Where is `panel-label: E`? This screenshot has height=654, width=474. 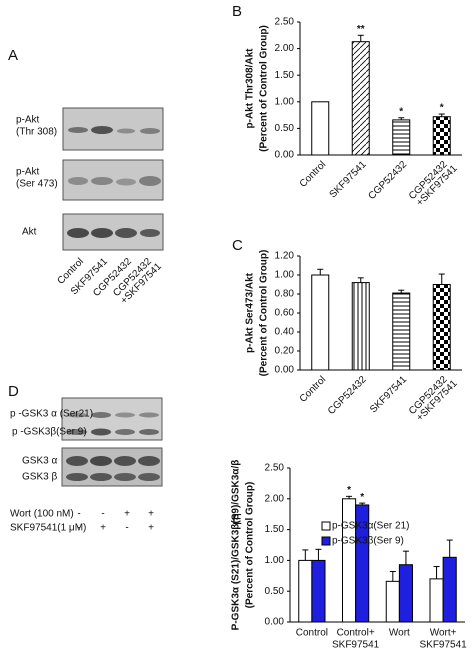
panel-label: E is located at coordinates (237, 519).